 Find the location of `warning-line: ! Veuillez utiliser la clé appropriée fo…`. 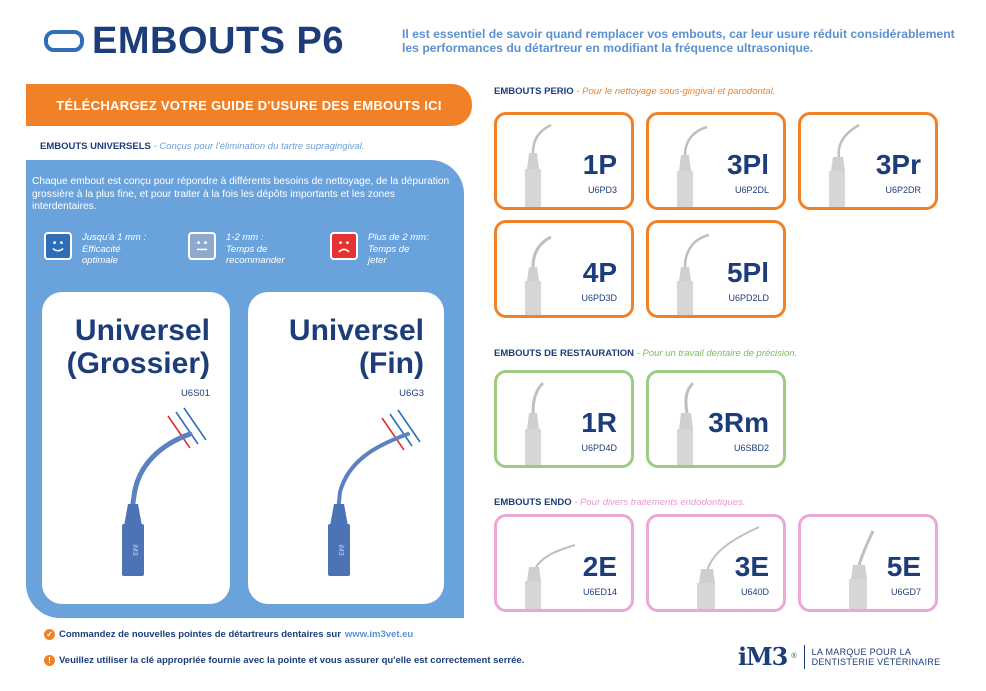

warning-line: ! Veuillez utiliser la clé appropriée fo… is located at coordinates (284, 660).